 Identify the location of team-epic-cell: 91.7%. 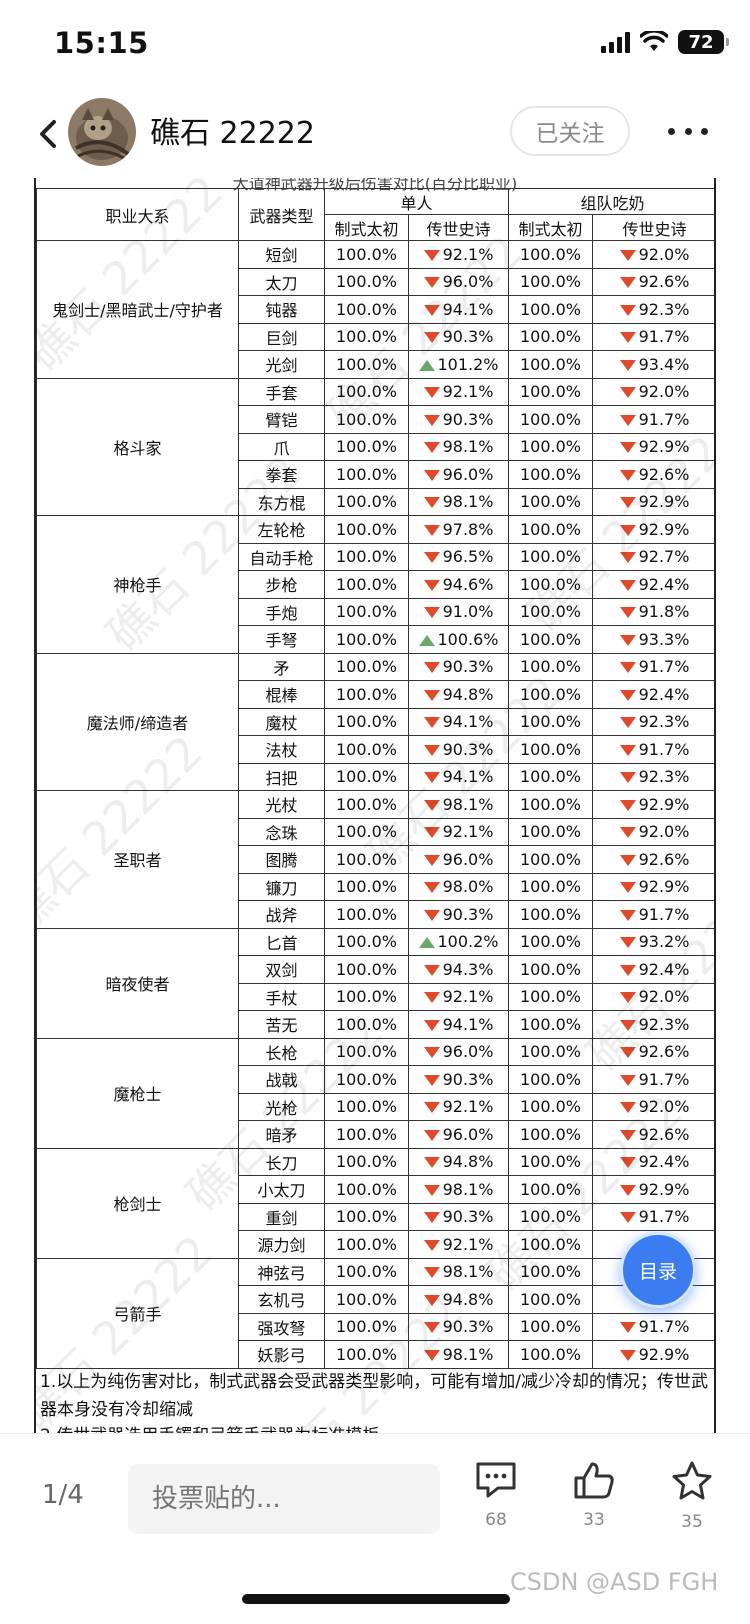
(653, 419).